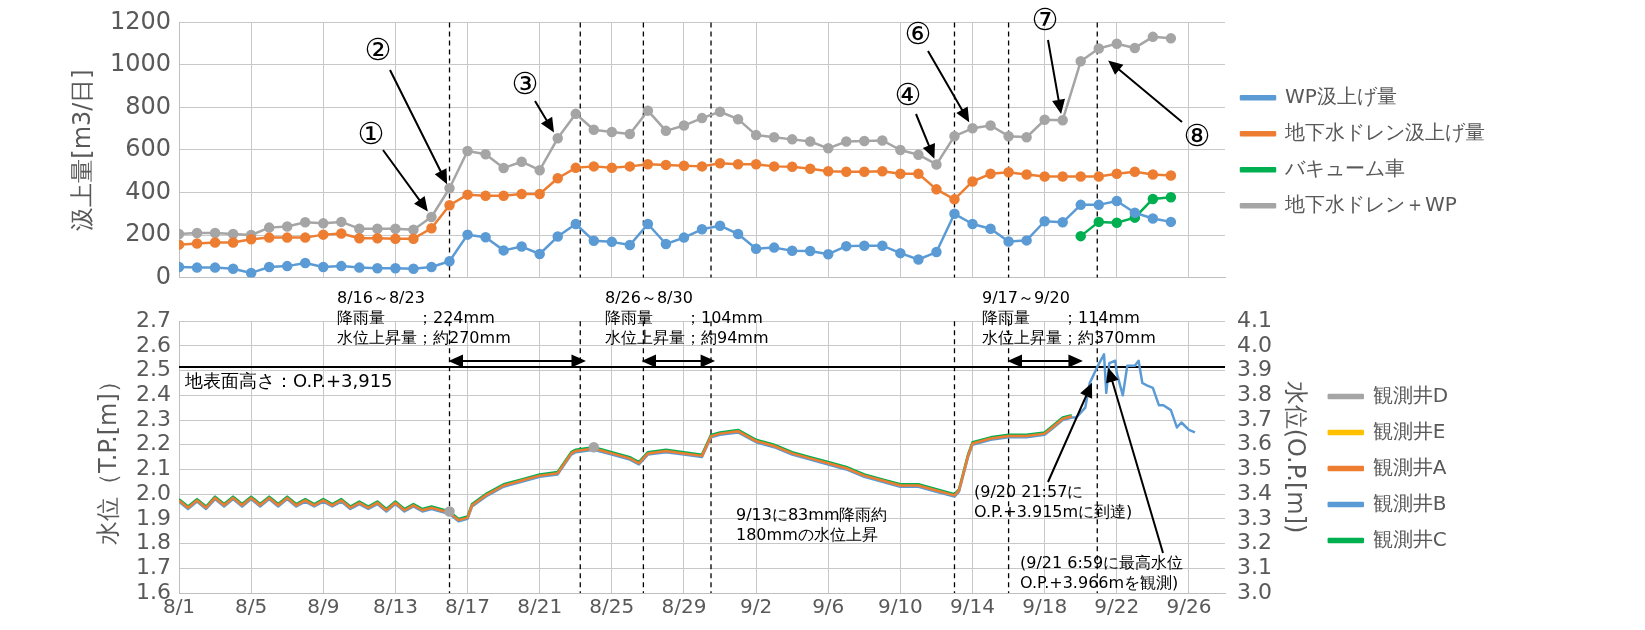  Describe the element at coordinates (153, 319) in the screenshot. I see `y-tick-label: 2.7` at that location.